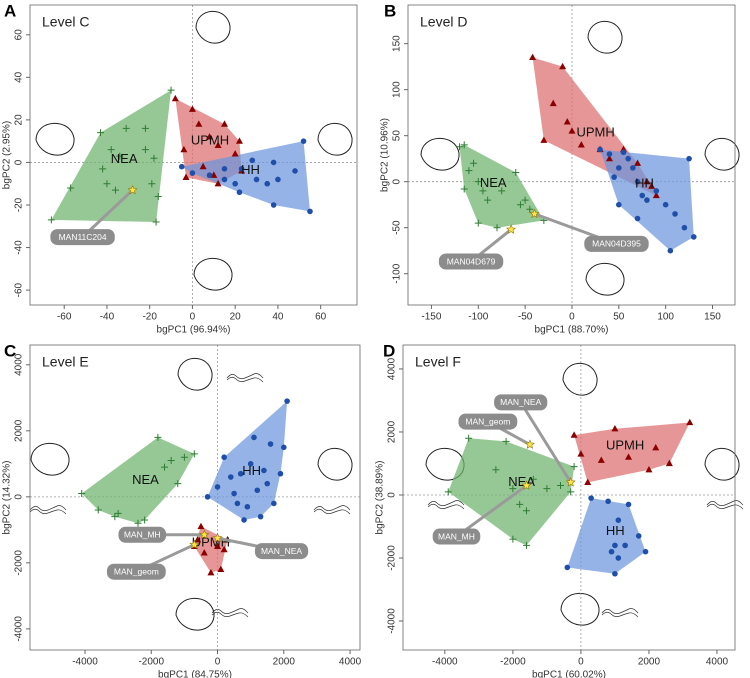 The height and width of the screenshot is (678, 750). What do you see at coordinates (397, 43) in the screenshot?
I see `y-tick-label: 150` at bounding box center [397, 43].